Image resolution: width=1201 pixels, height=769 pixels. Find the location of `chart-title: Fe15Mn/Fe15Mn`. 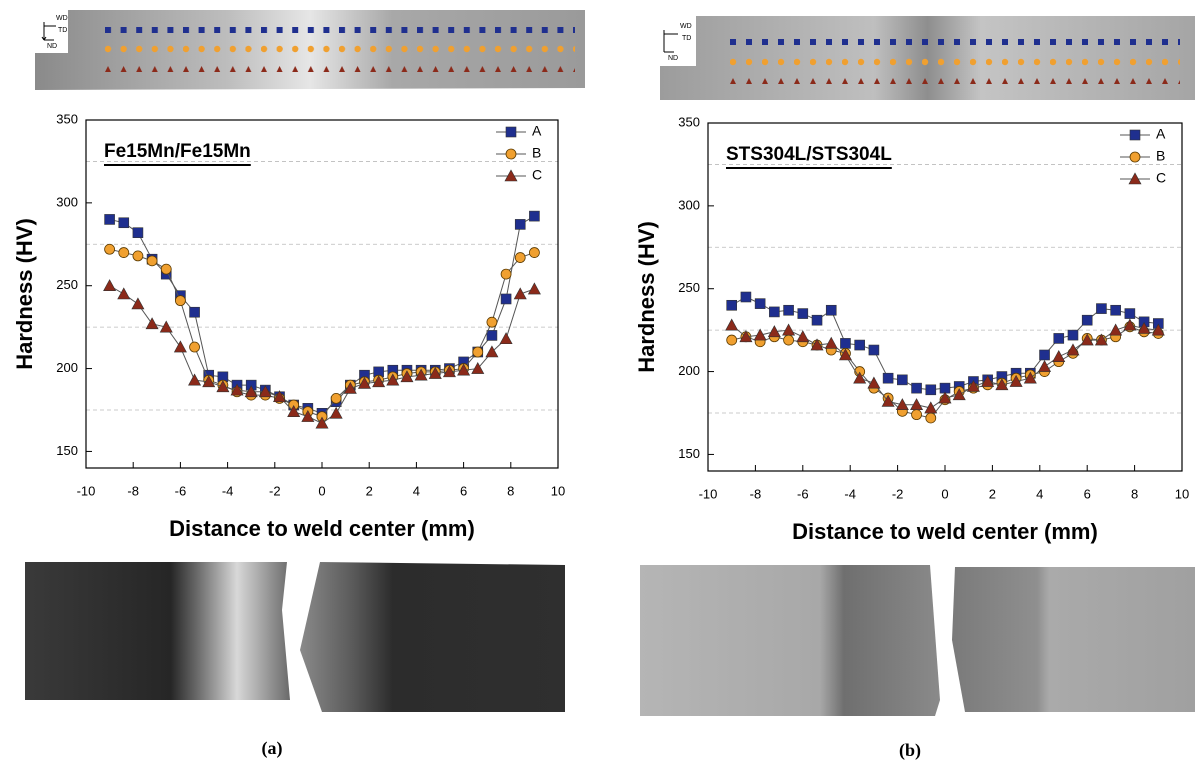

chart-title: Fe15Mn/Fe15Mn is located at coordinates (177, 151).